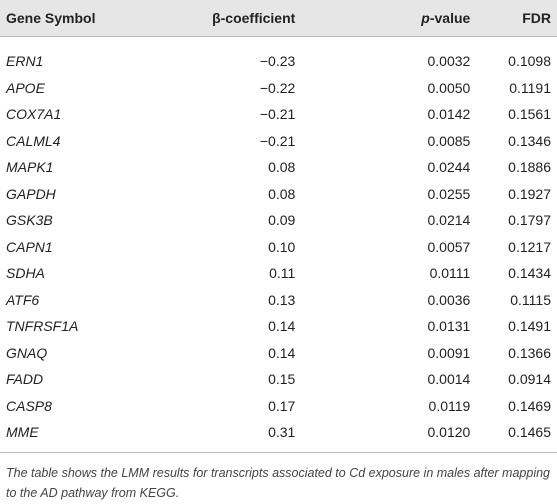  Describe the element at coordinates (529, 405) in the screenshot. I see `table-cell: 0.1469` at that location.